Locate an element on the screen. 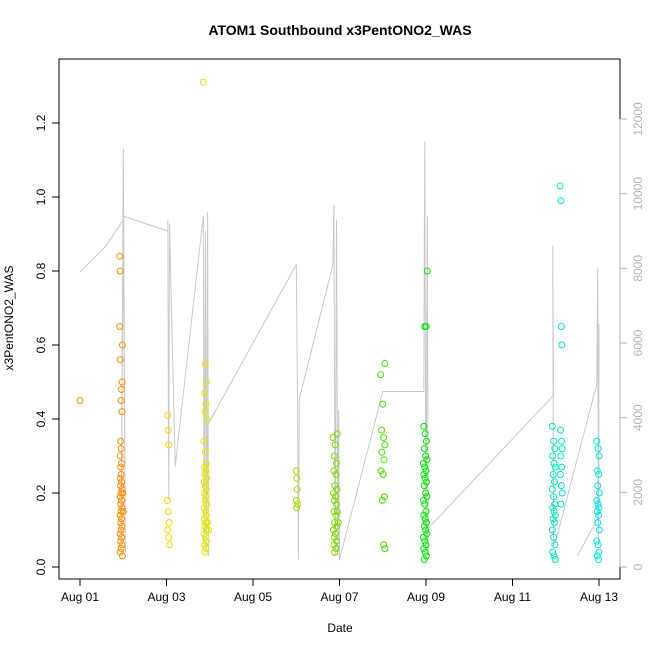 This screenshot has height=655, width=650. y-tick-label: 0.8 is located at coordinates (41, 270).